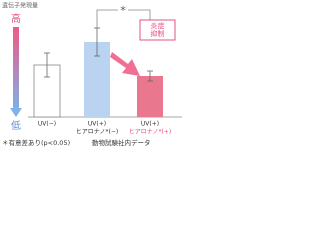 The width and height of the screenshot is (320, 240). Describe the element at coordinates (158, 26) in the screenshot. I see `callout-text: 炎症` at that location.